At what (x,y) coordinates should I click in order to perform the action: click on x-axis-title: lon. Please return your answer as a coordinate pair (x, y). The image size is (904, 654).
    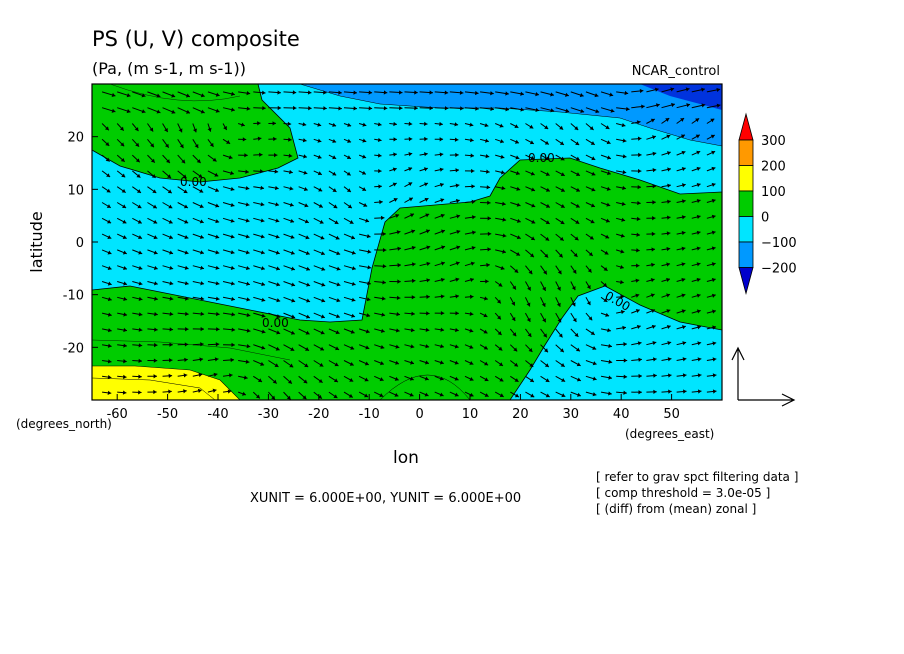
    Looking at the image, I should click on (406, 458).